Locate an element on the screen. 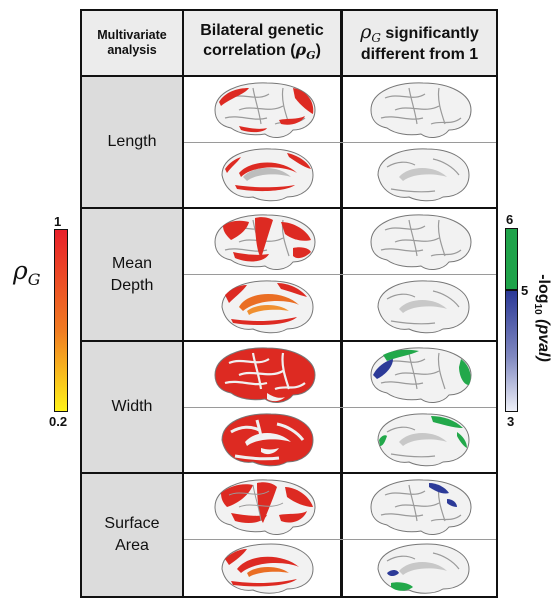 Image resolution: width=558 pixels, height=599 pixels. left-colorbar is located at coordinates (61, 320).